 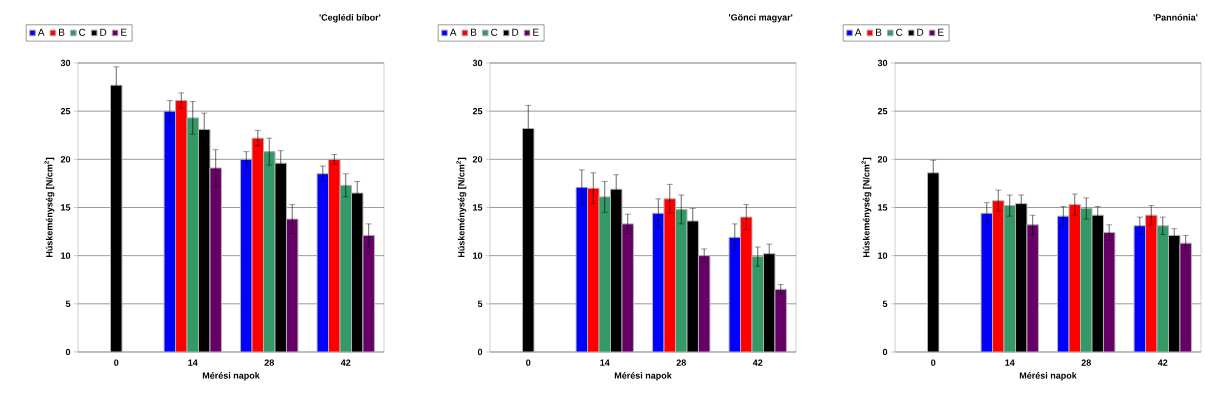 What do you see at coordinates (350, 18) in the screenshot?
I see `chart-title: 'Ceglédi bíbor'` at bounding box center [350, 18].